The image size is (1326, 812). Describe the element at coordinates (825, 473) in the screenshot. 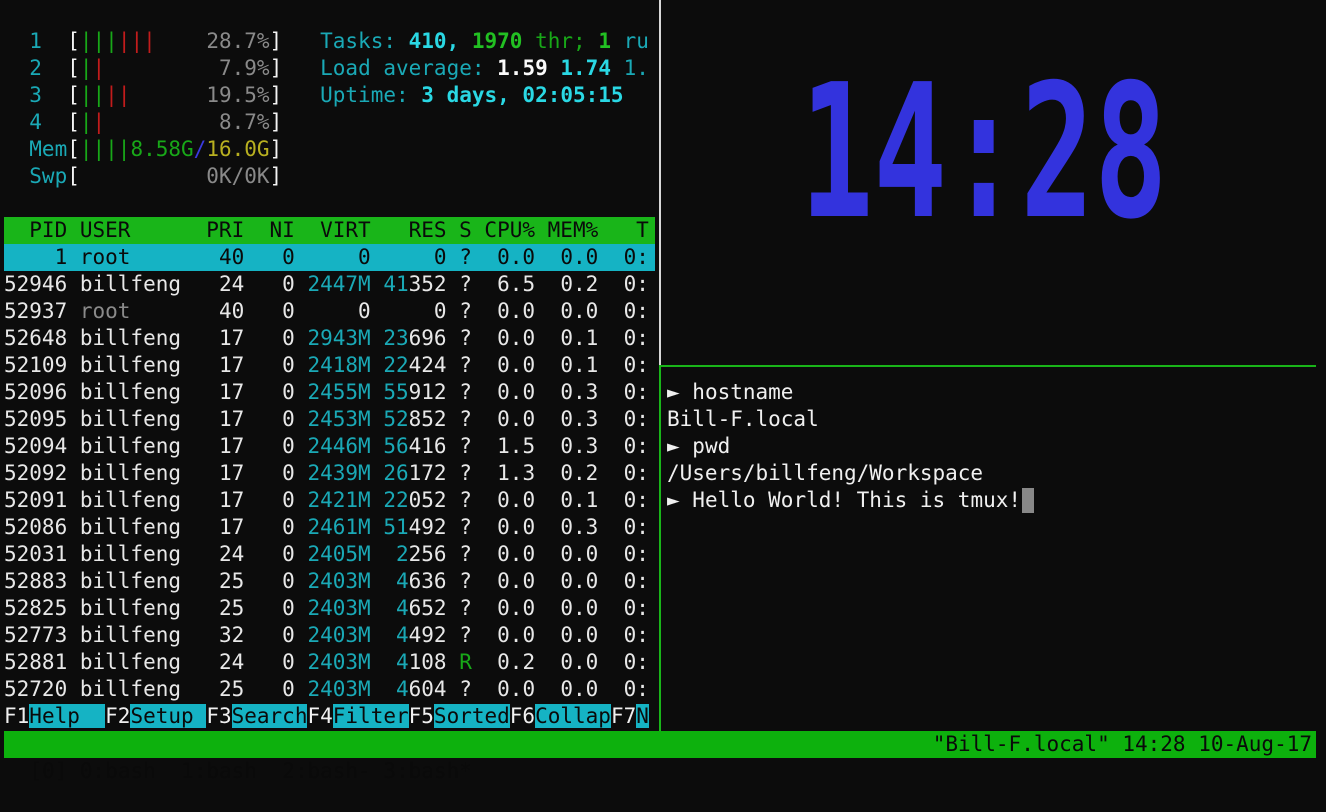

I see `shell-line: /Users/billfeng/Workspace` at that location.